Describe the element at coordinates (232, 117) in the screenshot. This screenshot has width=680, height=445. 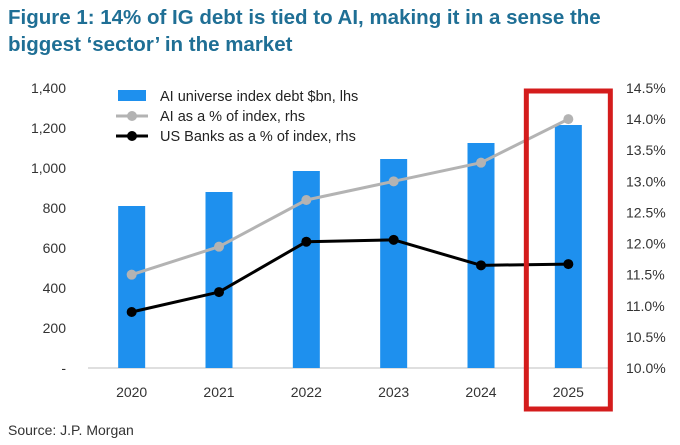
I see `legend-label: AI as a % of index, rhs` at that location.